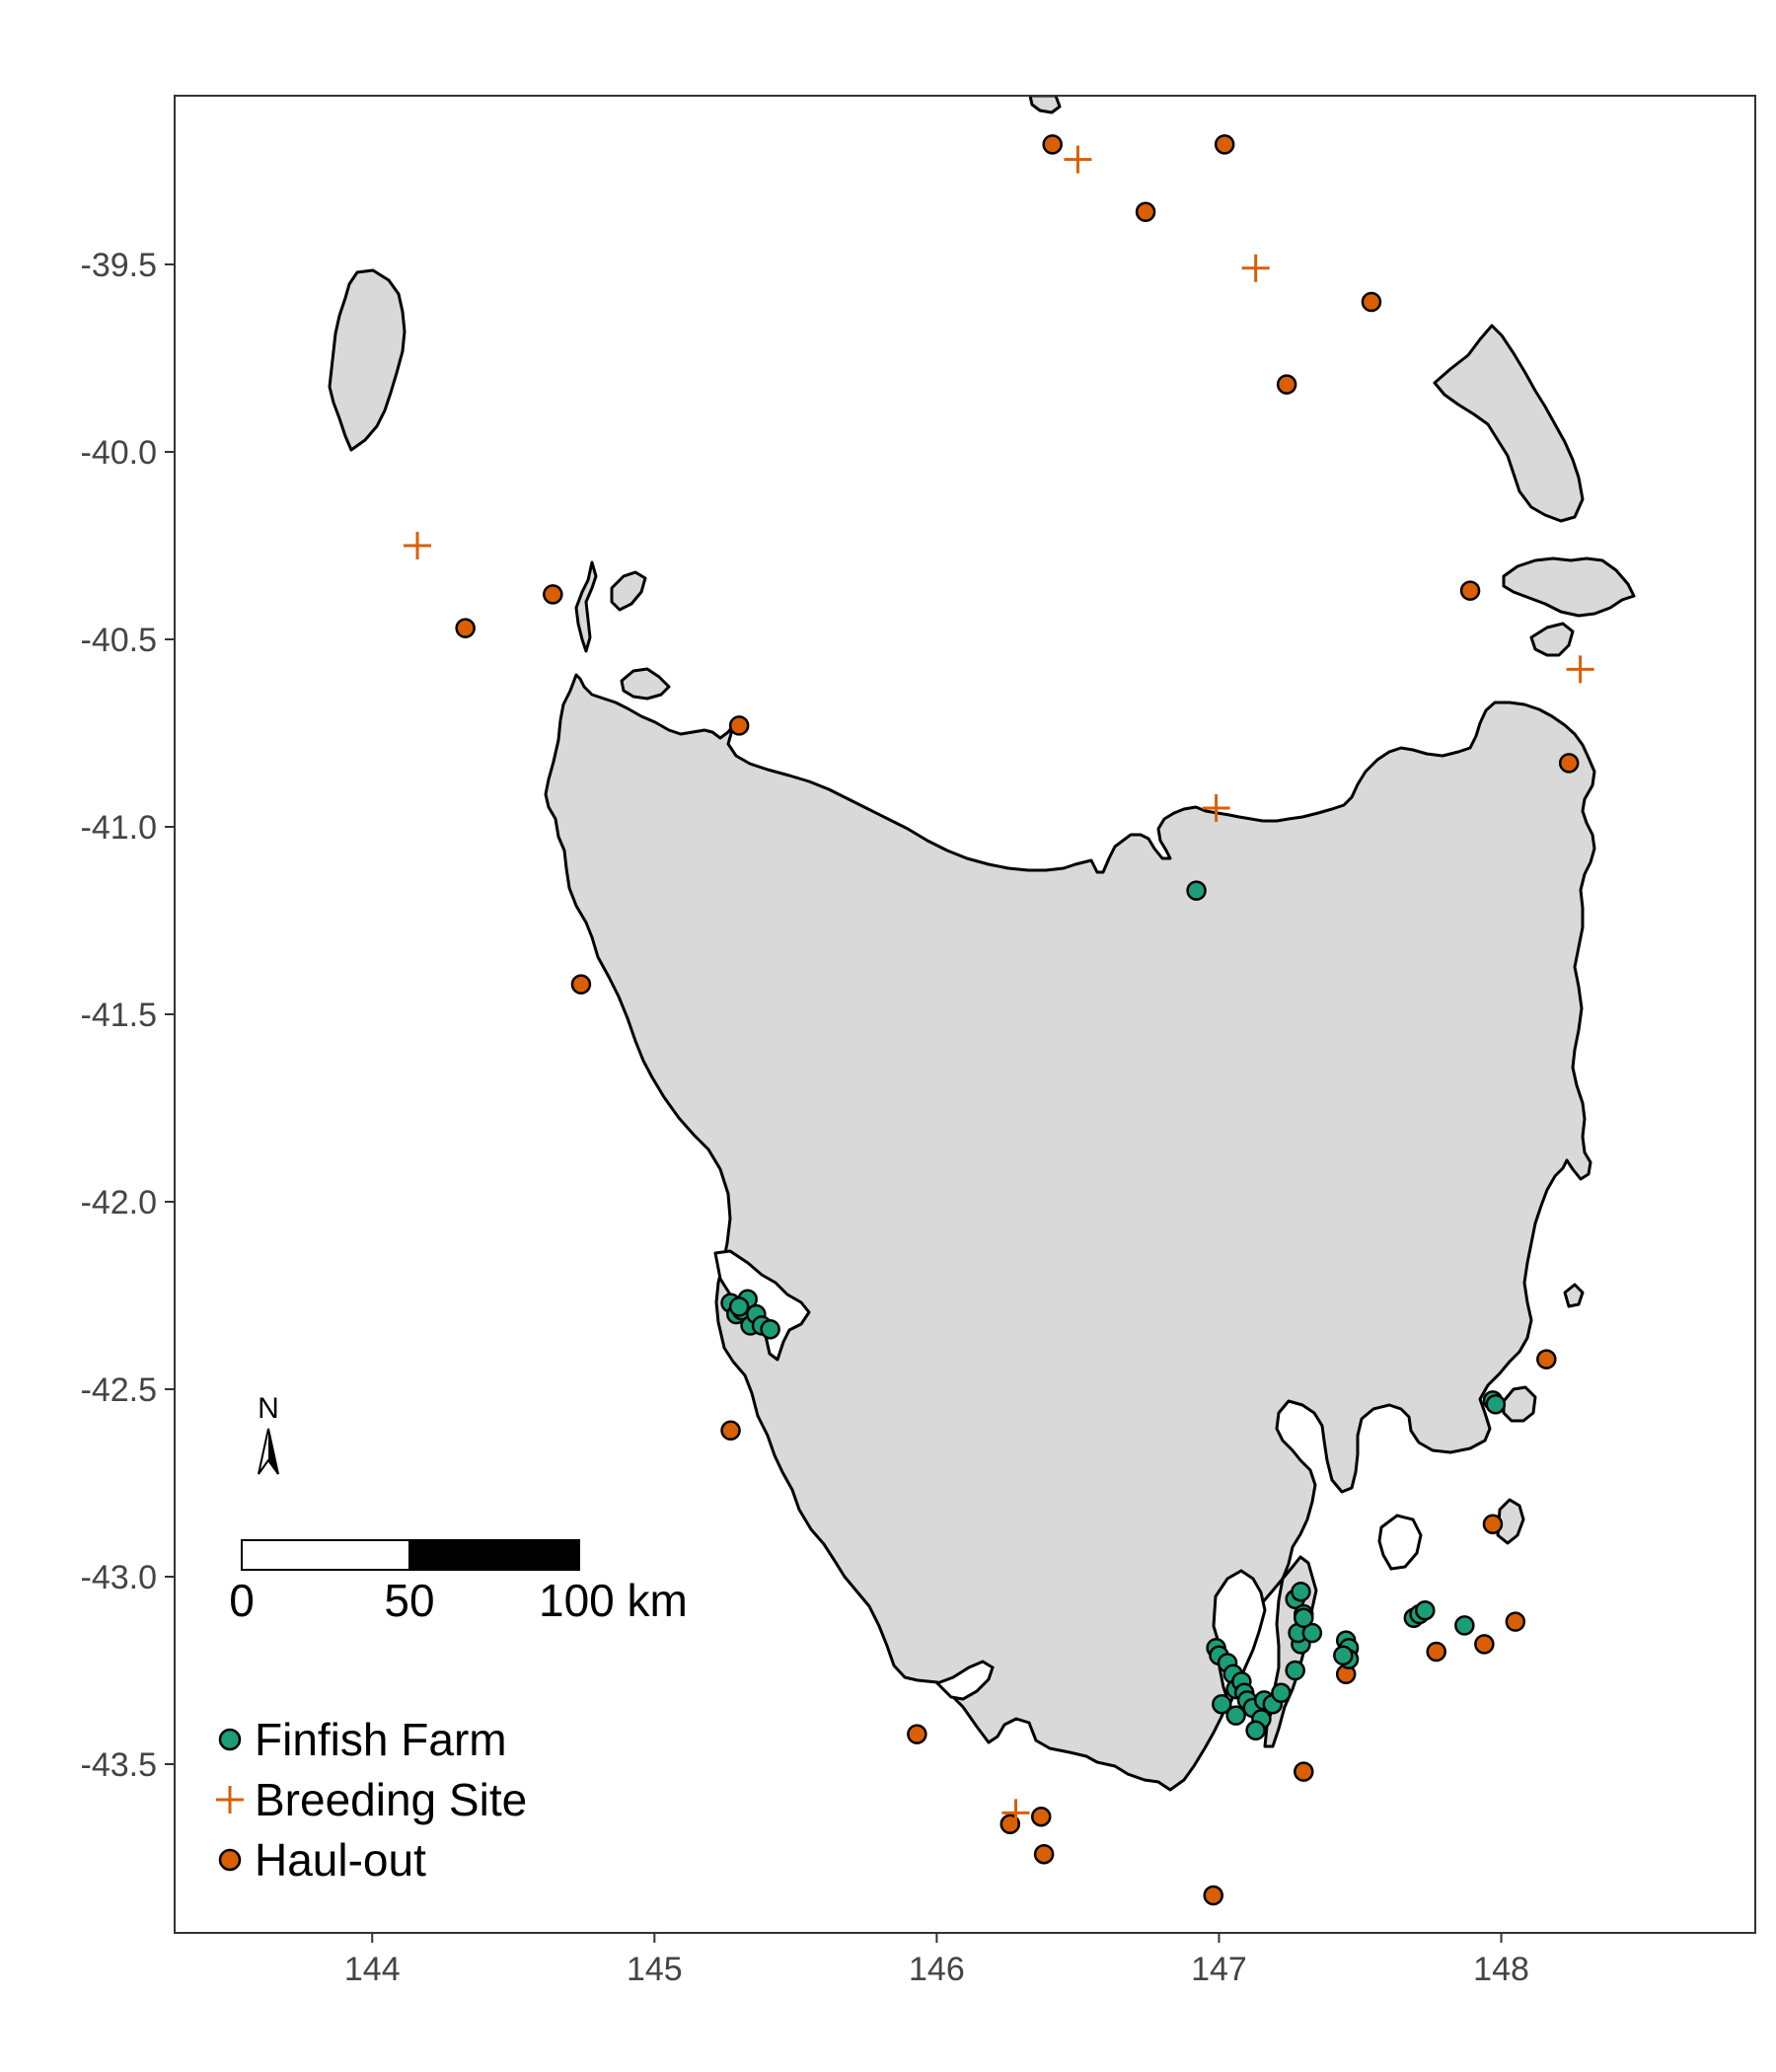 The image size is (1776, 2072). What do you see at coordinates (965, 1681) in the screenshot?
I see `port-davey` at bounding box center [965, 1681].